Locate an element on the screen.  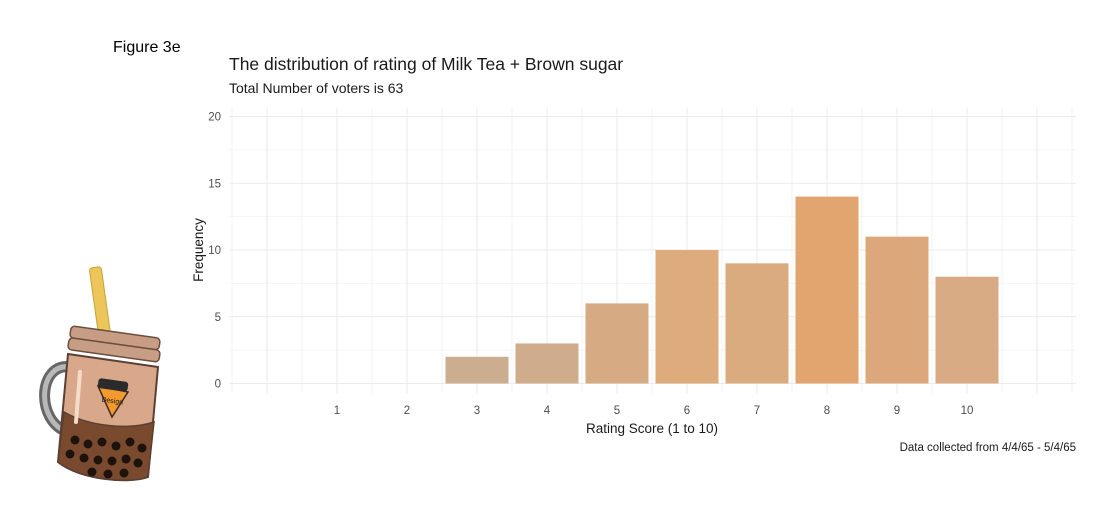
x-tick-label: 9 is located at coordinates (897, 411).